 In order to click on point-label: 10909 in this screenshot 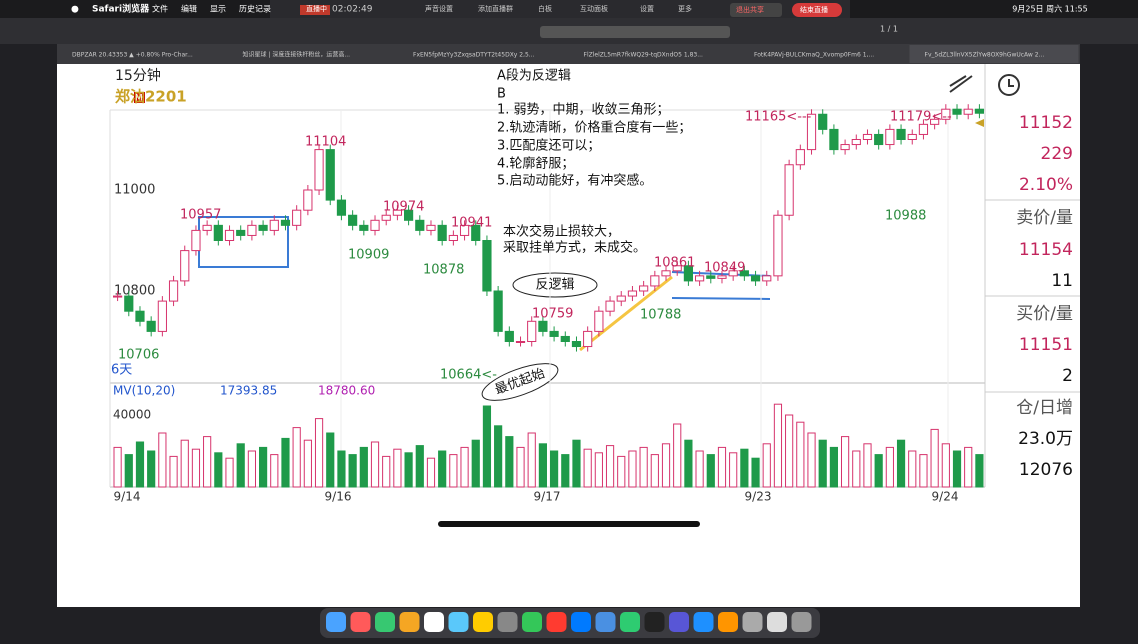, I will do `click(368, 255)`.